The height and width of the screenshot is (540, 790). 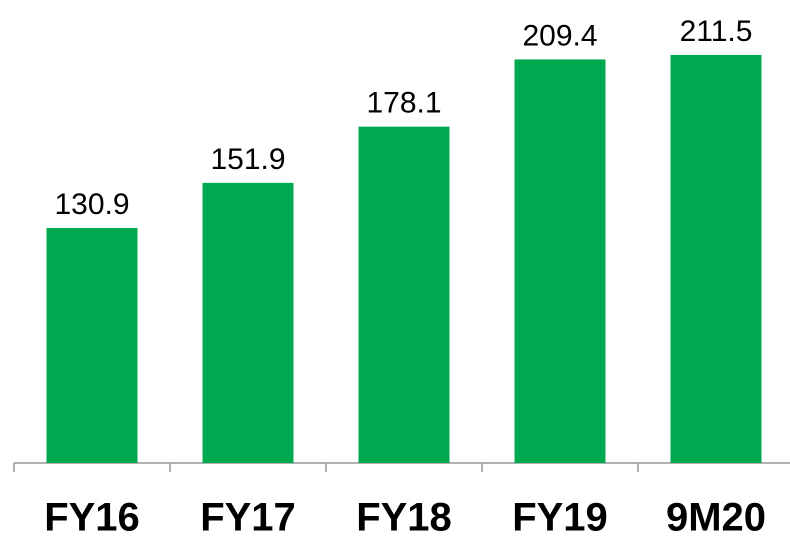 What do you see at coordinates (560, 518) in the screenshot?
I see `x-tick-label: FY19` at bounding box center [560, 518].